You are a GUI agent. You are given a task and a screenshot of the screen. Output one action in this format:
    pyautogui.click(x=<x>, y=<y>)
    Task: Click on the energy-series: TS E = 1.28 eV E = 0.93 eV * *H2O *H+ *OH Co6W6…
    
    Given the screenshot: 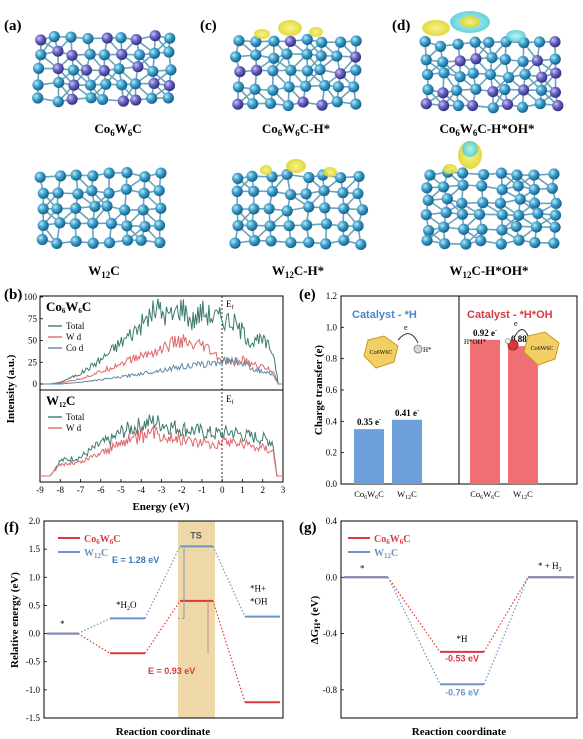 What is the action you would take?
    pyautogui.click(x=163, y=617)
    